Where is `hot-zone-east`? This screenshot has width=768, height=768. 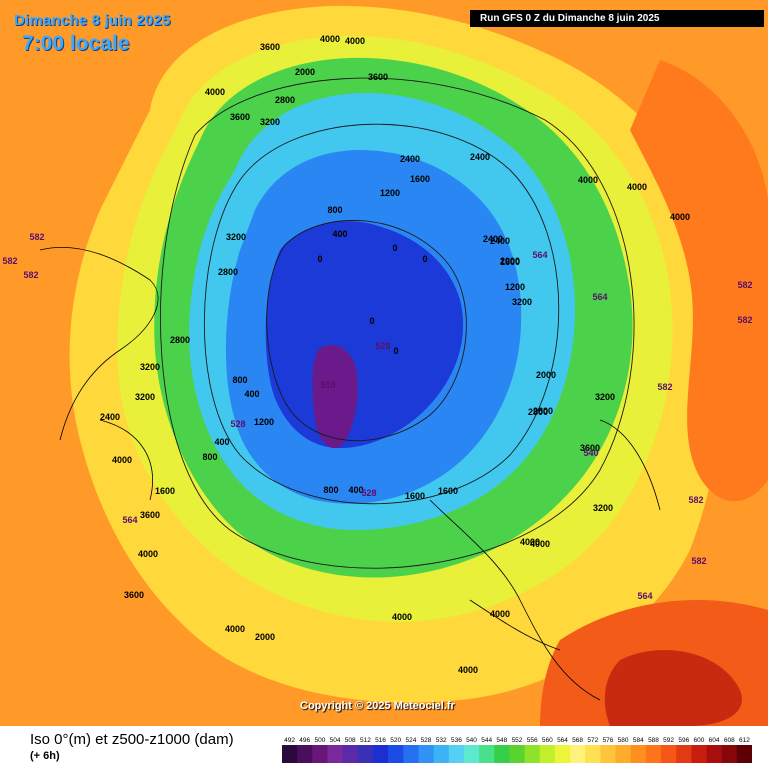
hot-zone-east is located at coordinates (699, 281).